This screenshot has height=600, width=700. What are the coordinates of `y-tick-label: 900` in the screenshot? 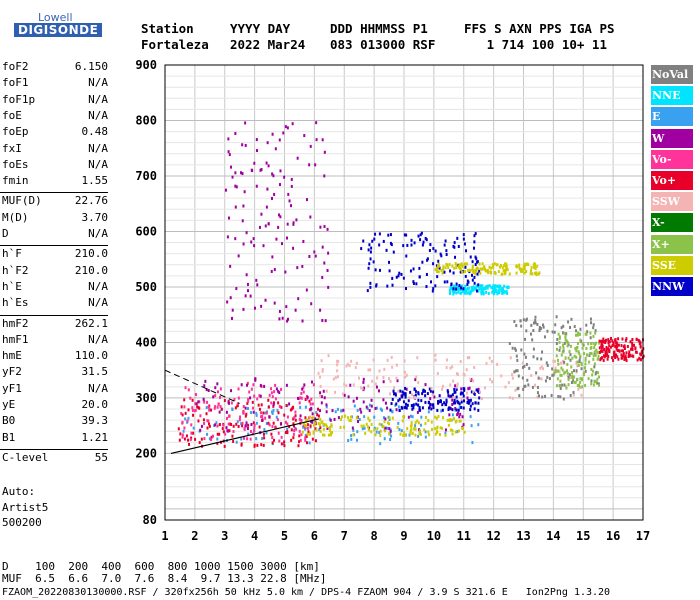 It's located at (146, 65).